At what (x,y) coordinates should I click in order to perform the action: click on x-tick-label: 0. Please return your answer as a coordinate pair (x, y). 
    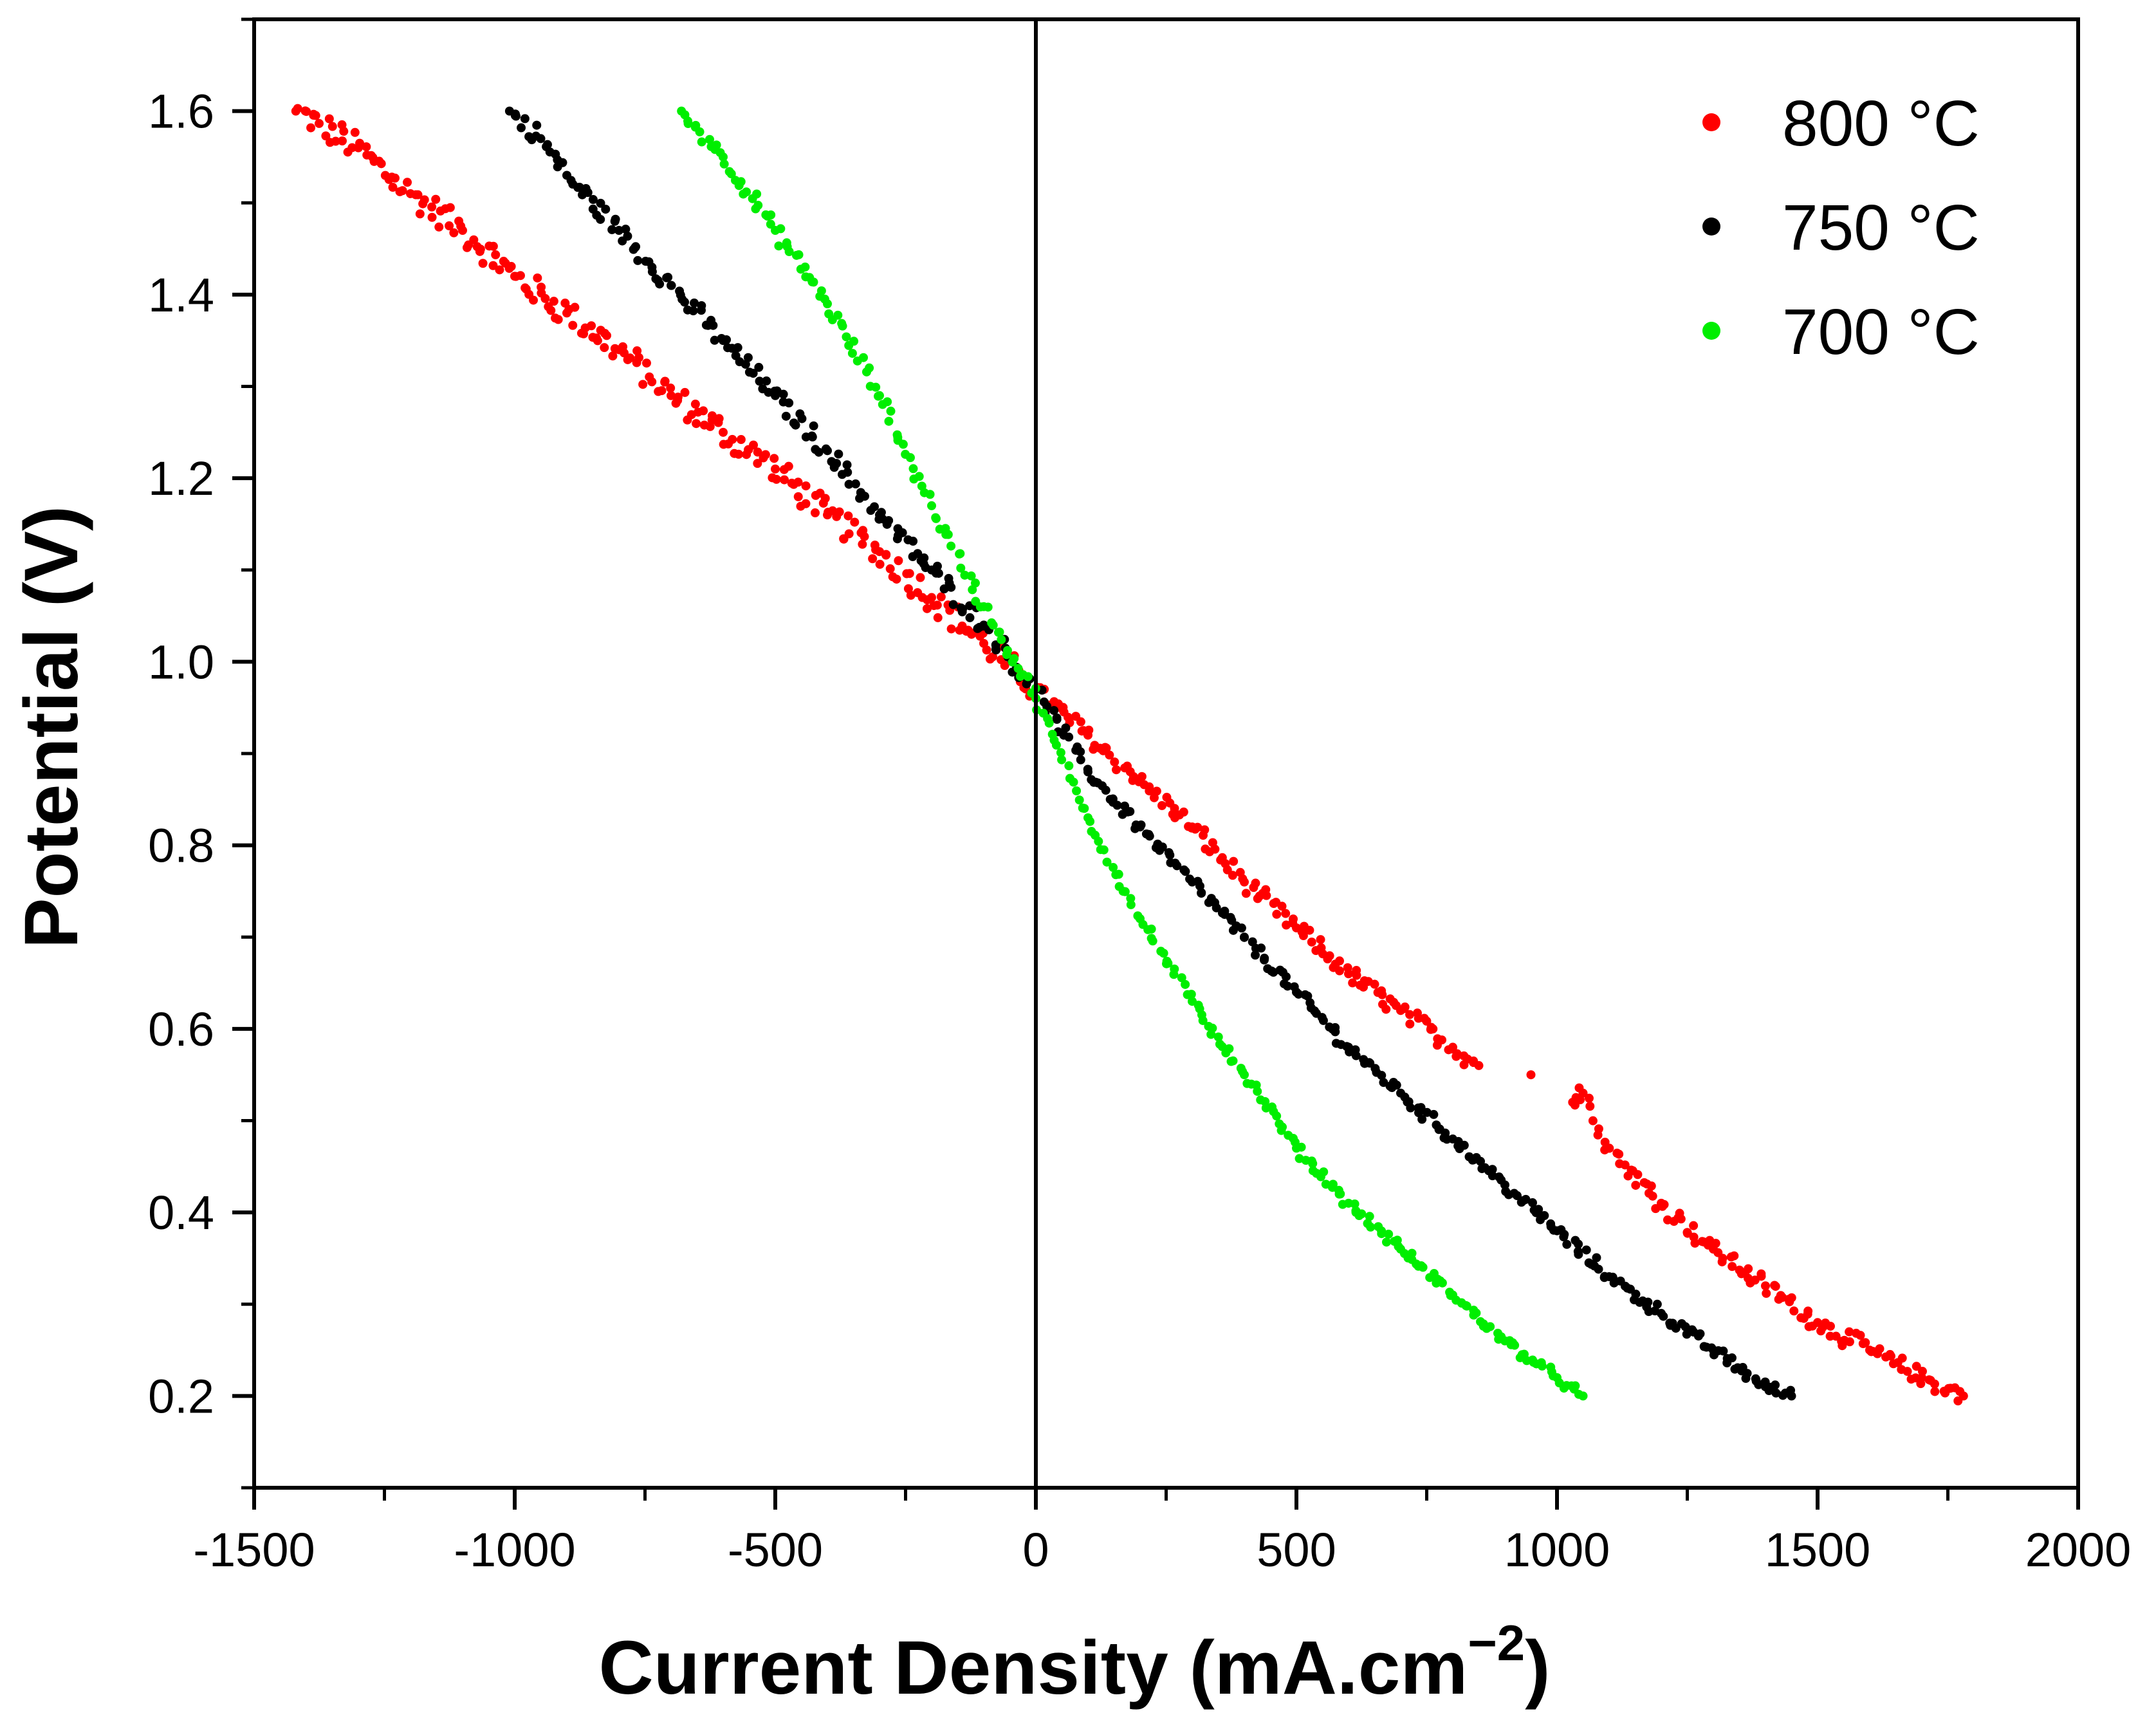
    Looking at the image, I should click on (1035, 1550).